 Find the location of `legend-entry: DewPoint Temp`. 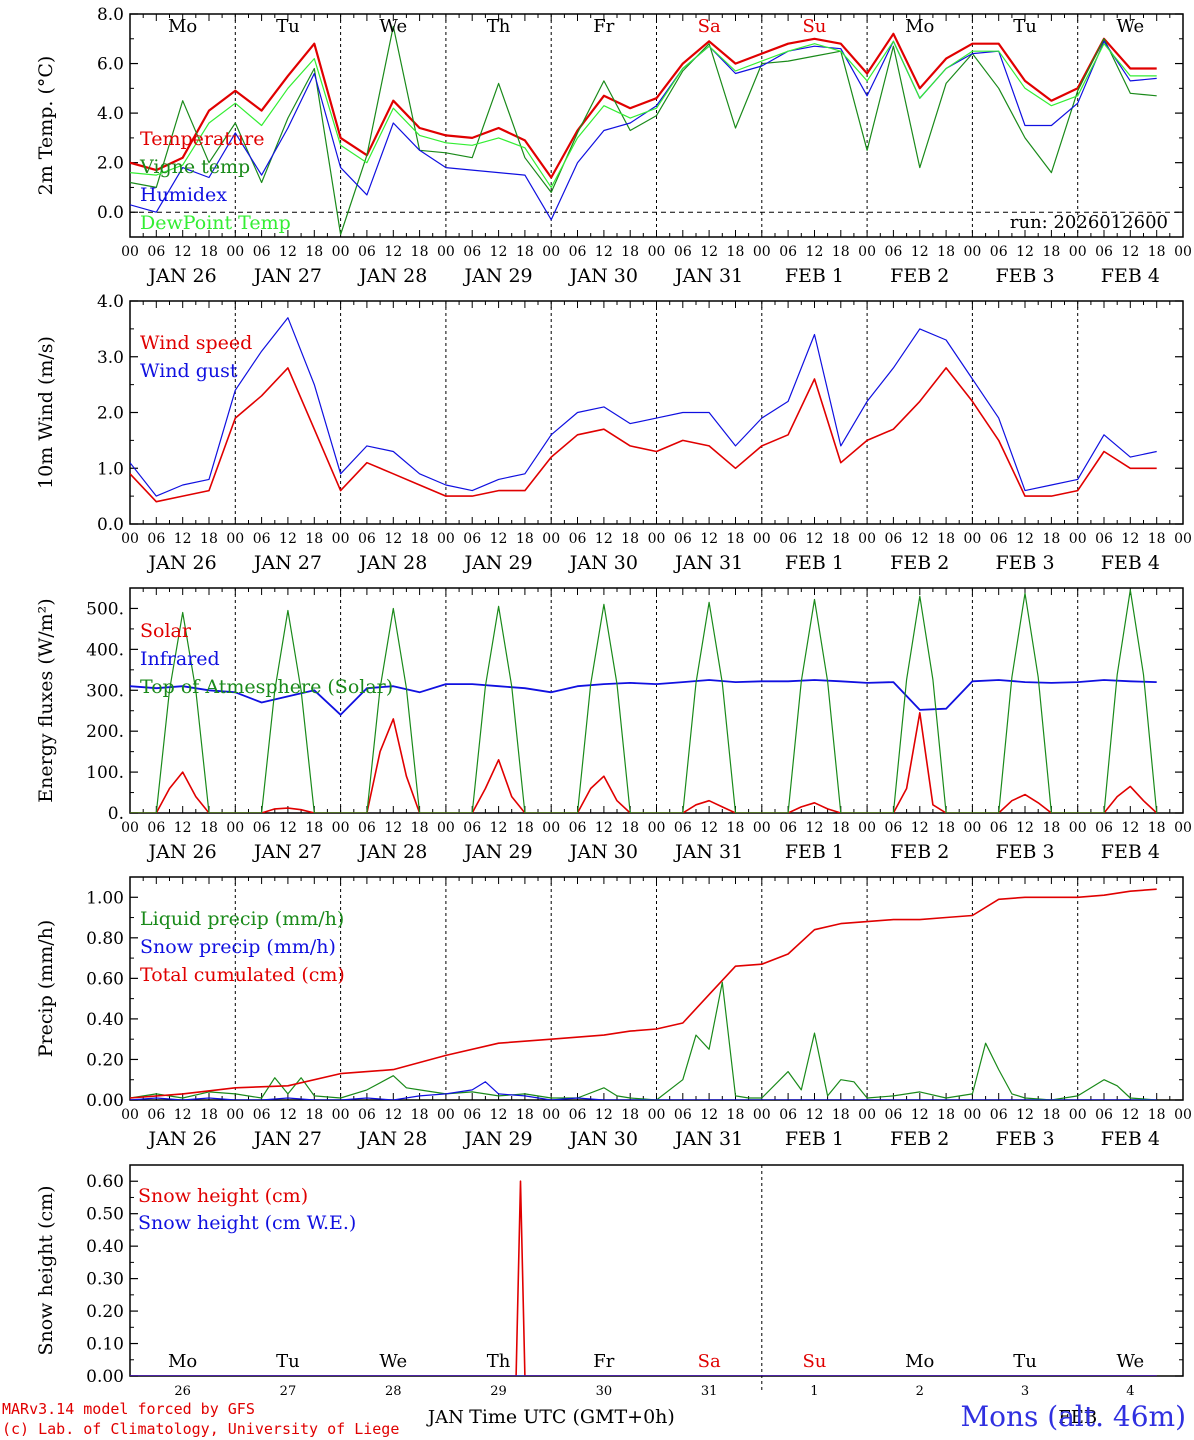

legend-entry: DewPoint Temp is located at coordinates (215, 223).